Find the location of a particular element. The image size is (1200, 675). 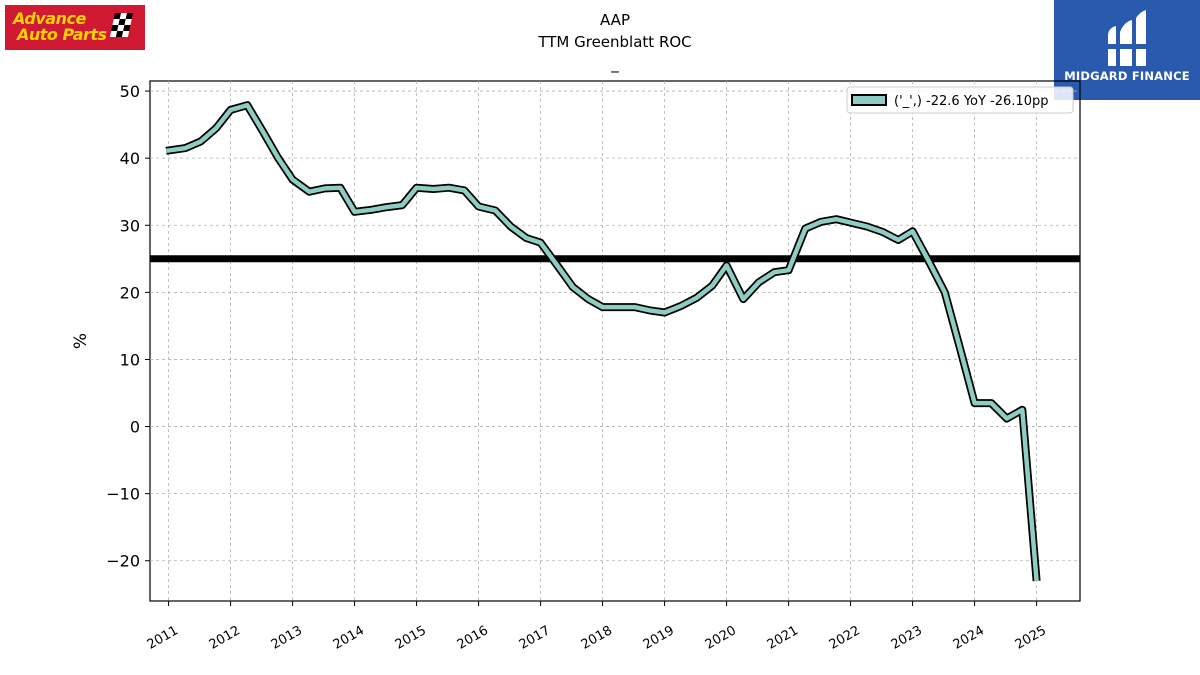

midgard-mark-icon is located at coordinates (1127, 38).